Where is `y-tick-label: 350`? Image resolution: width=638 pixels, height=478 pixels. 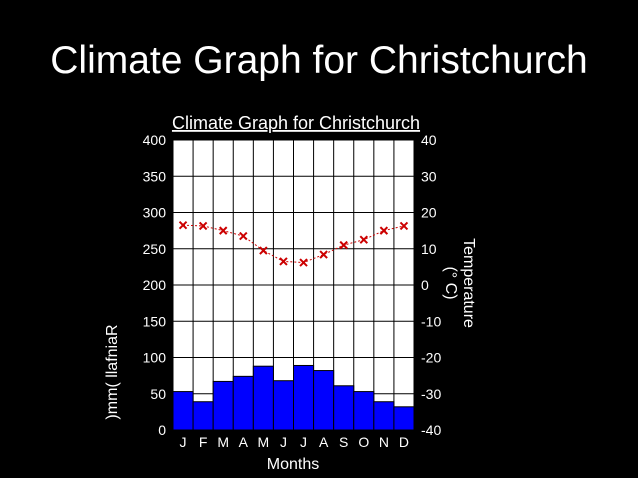 y-tick-label: 350 is located at coordinates (155, 176).